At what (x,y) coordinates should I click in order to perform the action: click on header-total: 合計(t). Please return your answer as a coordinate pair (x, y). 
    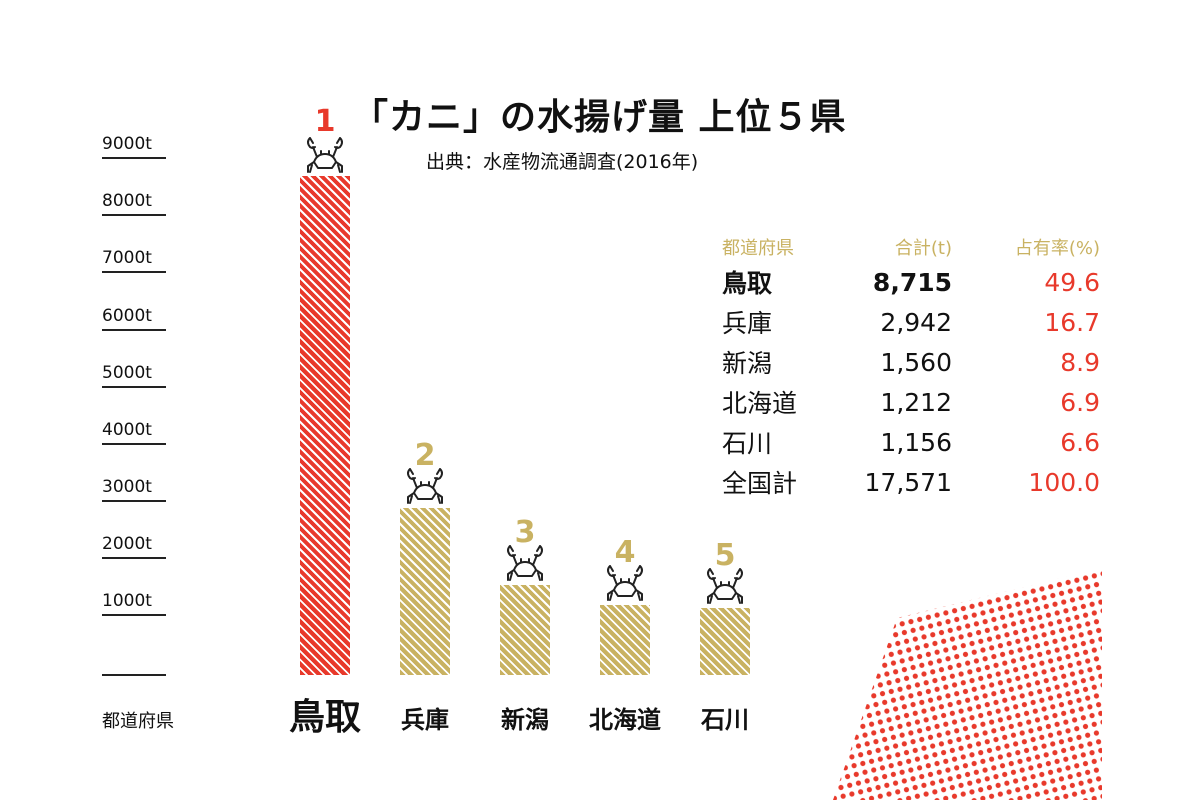
    Looking at the image, I should click on (923, 248).